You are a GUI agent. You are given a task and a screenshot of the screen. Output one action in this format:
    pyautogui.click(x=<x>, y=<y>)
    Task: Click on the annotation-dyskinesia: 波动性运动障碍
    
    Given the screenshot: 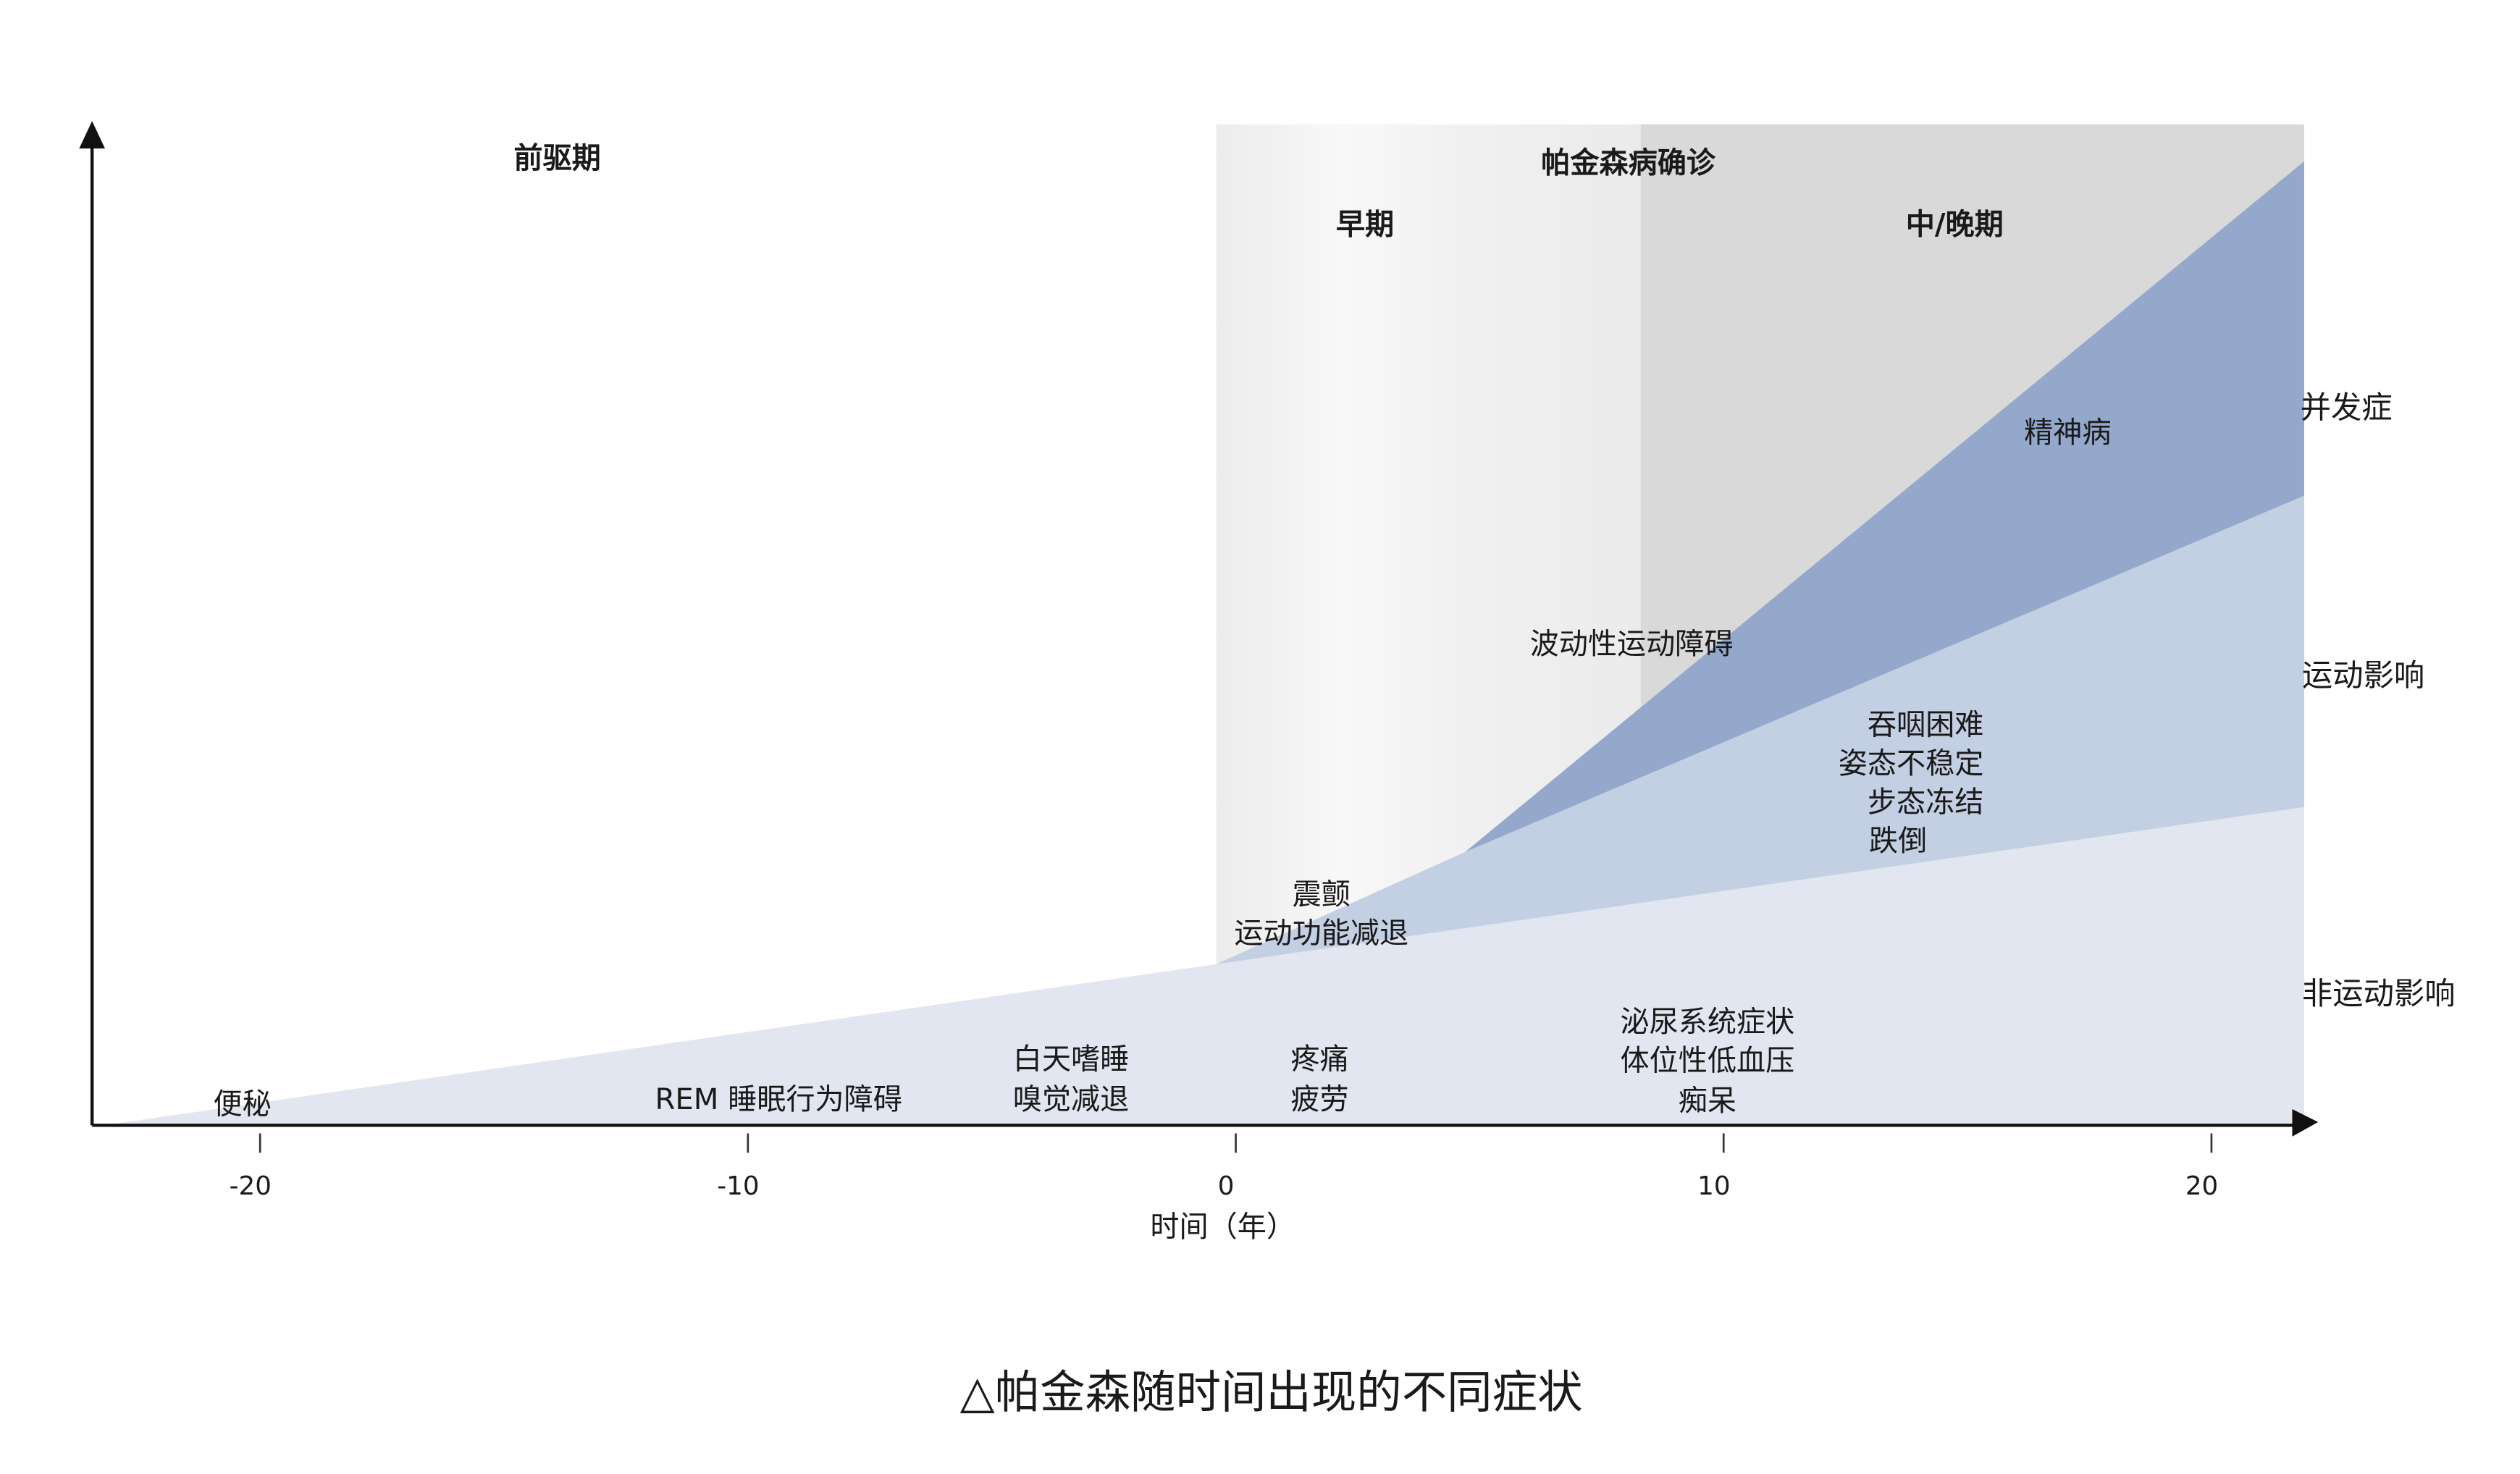 What is the action you would take?
    pyautogui.click(x=1632, y=644)
    